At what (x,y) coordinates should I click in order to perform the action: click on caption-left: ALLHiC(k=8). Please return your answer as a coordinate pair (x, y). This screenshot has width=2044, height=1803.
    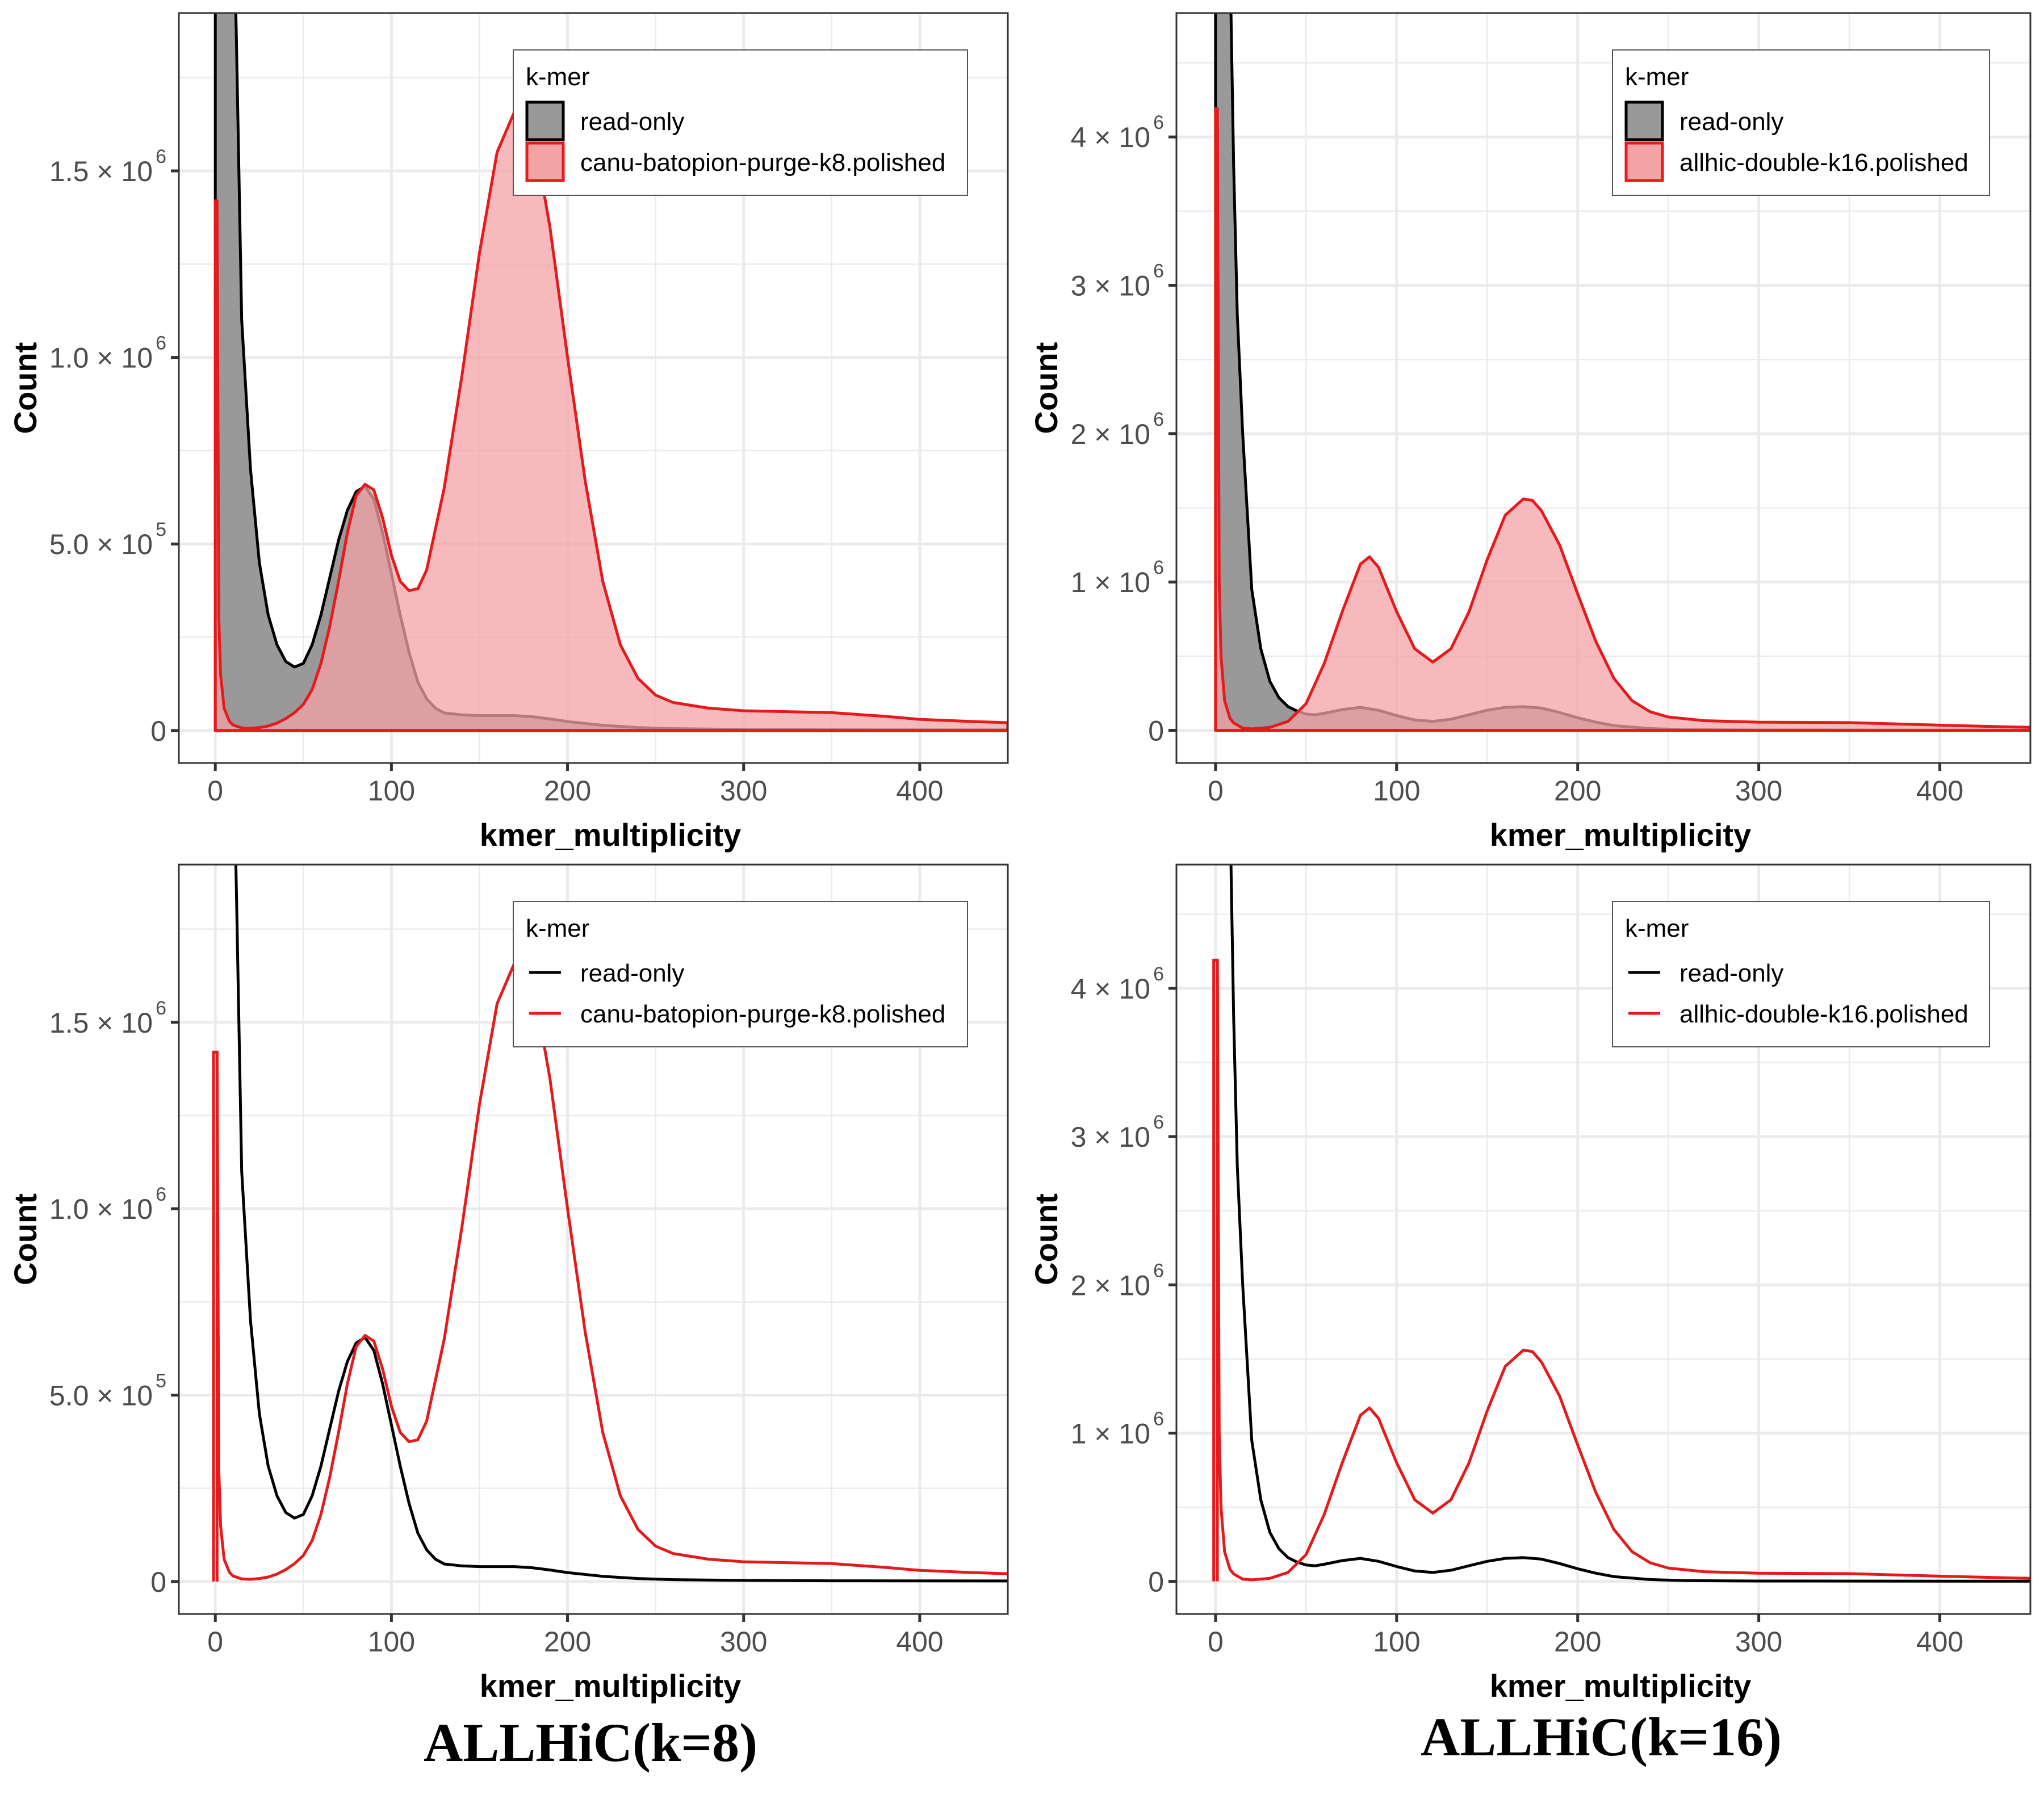
    Looking at the image, I should click on (590, 1743).